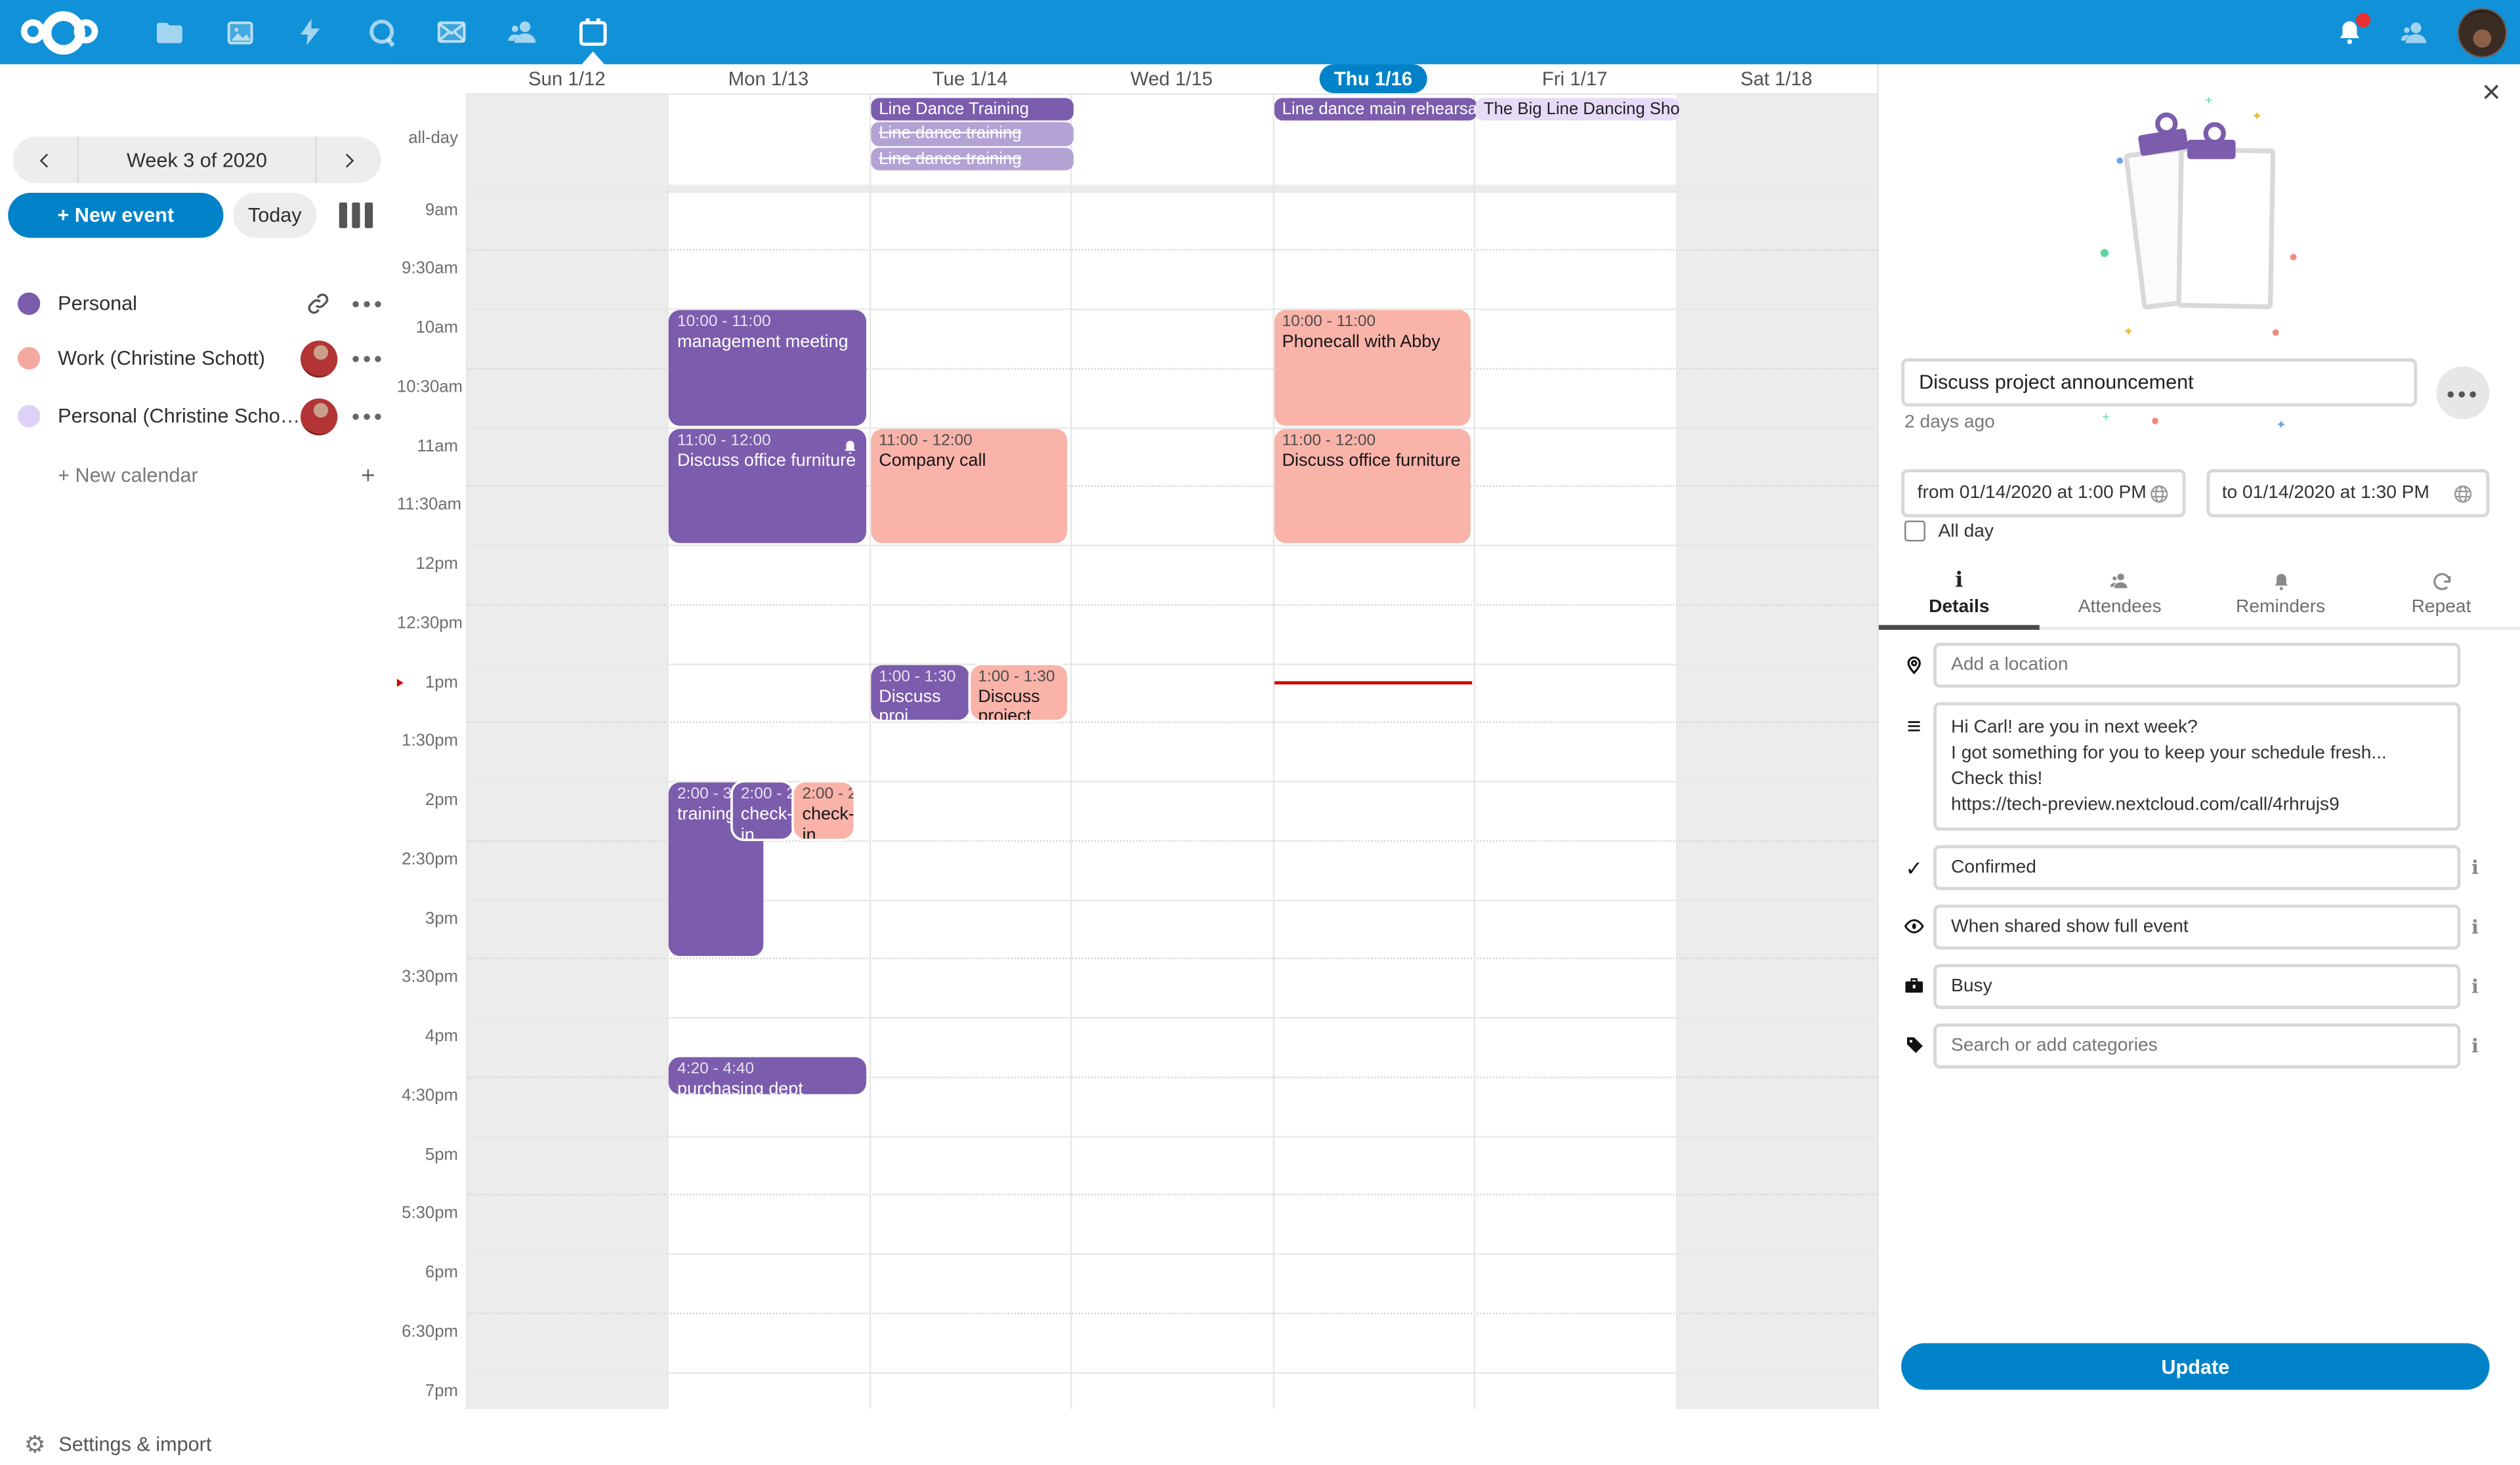  What do you see at coordinates (2159, 382) in the screenshot?
I see `event-title-input` at bounding box center [2159, 382].